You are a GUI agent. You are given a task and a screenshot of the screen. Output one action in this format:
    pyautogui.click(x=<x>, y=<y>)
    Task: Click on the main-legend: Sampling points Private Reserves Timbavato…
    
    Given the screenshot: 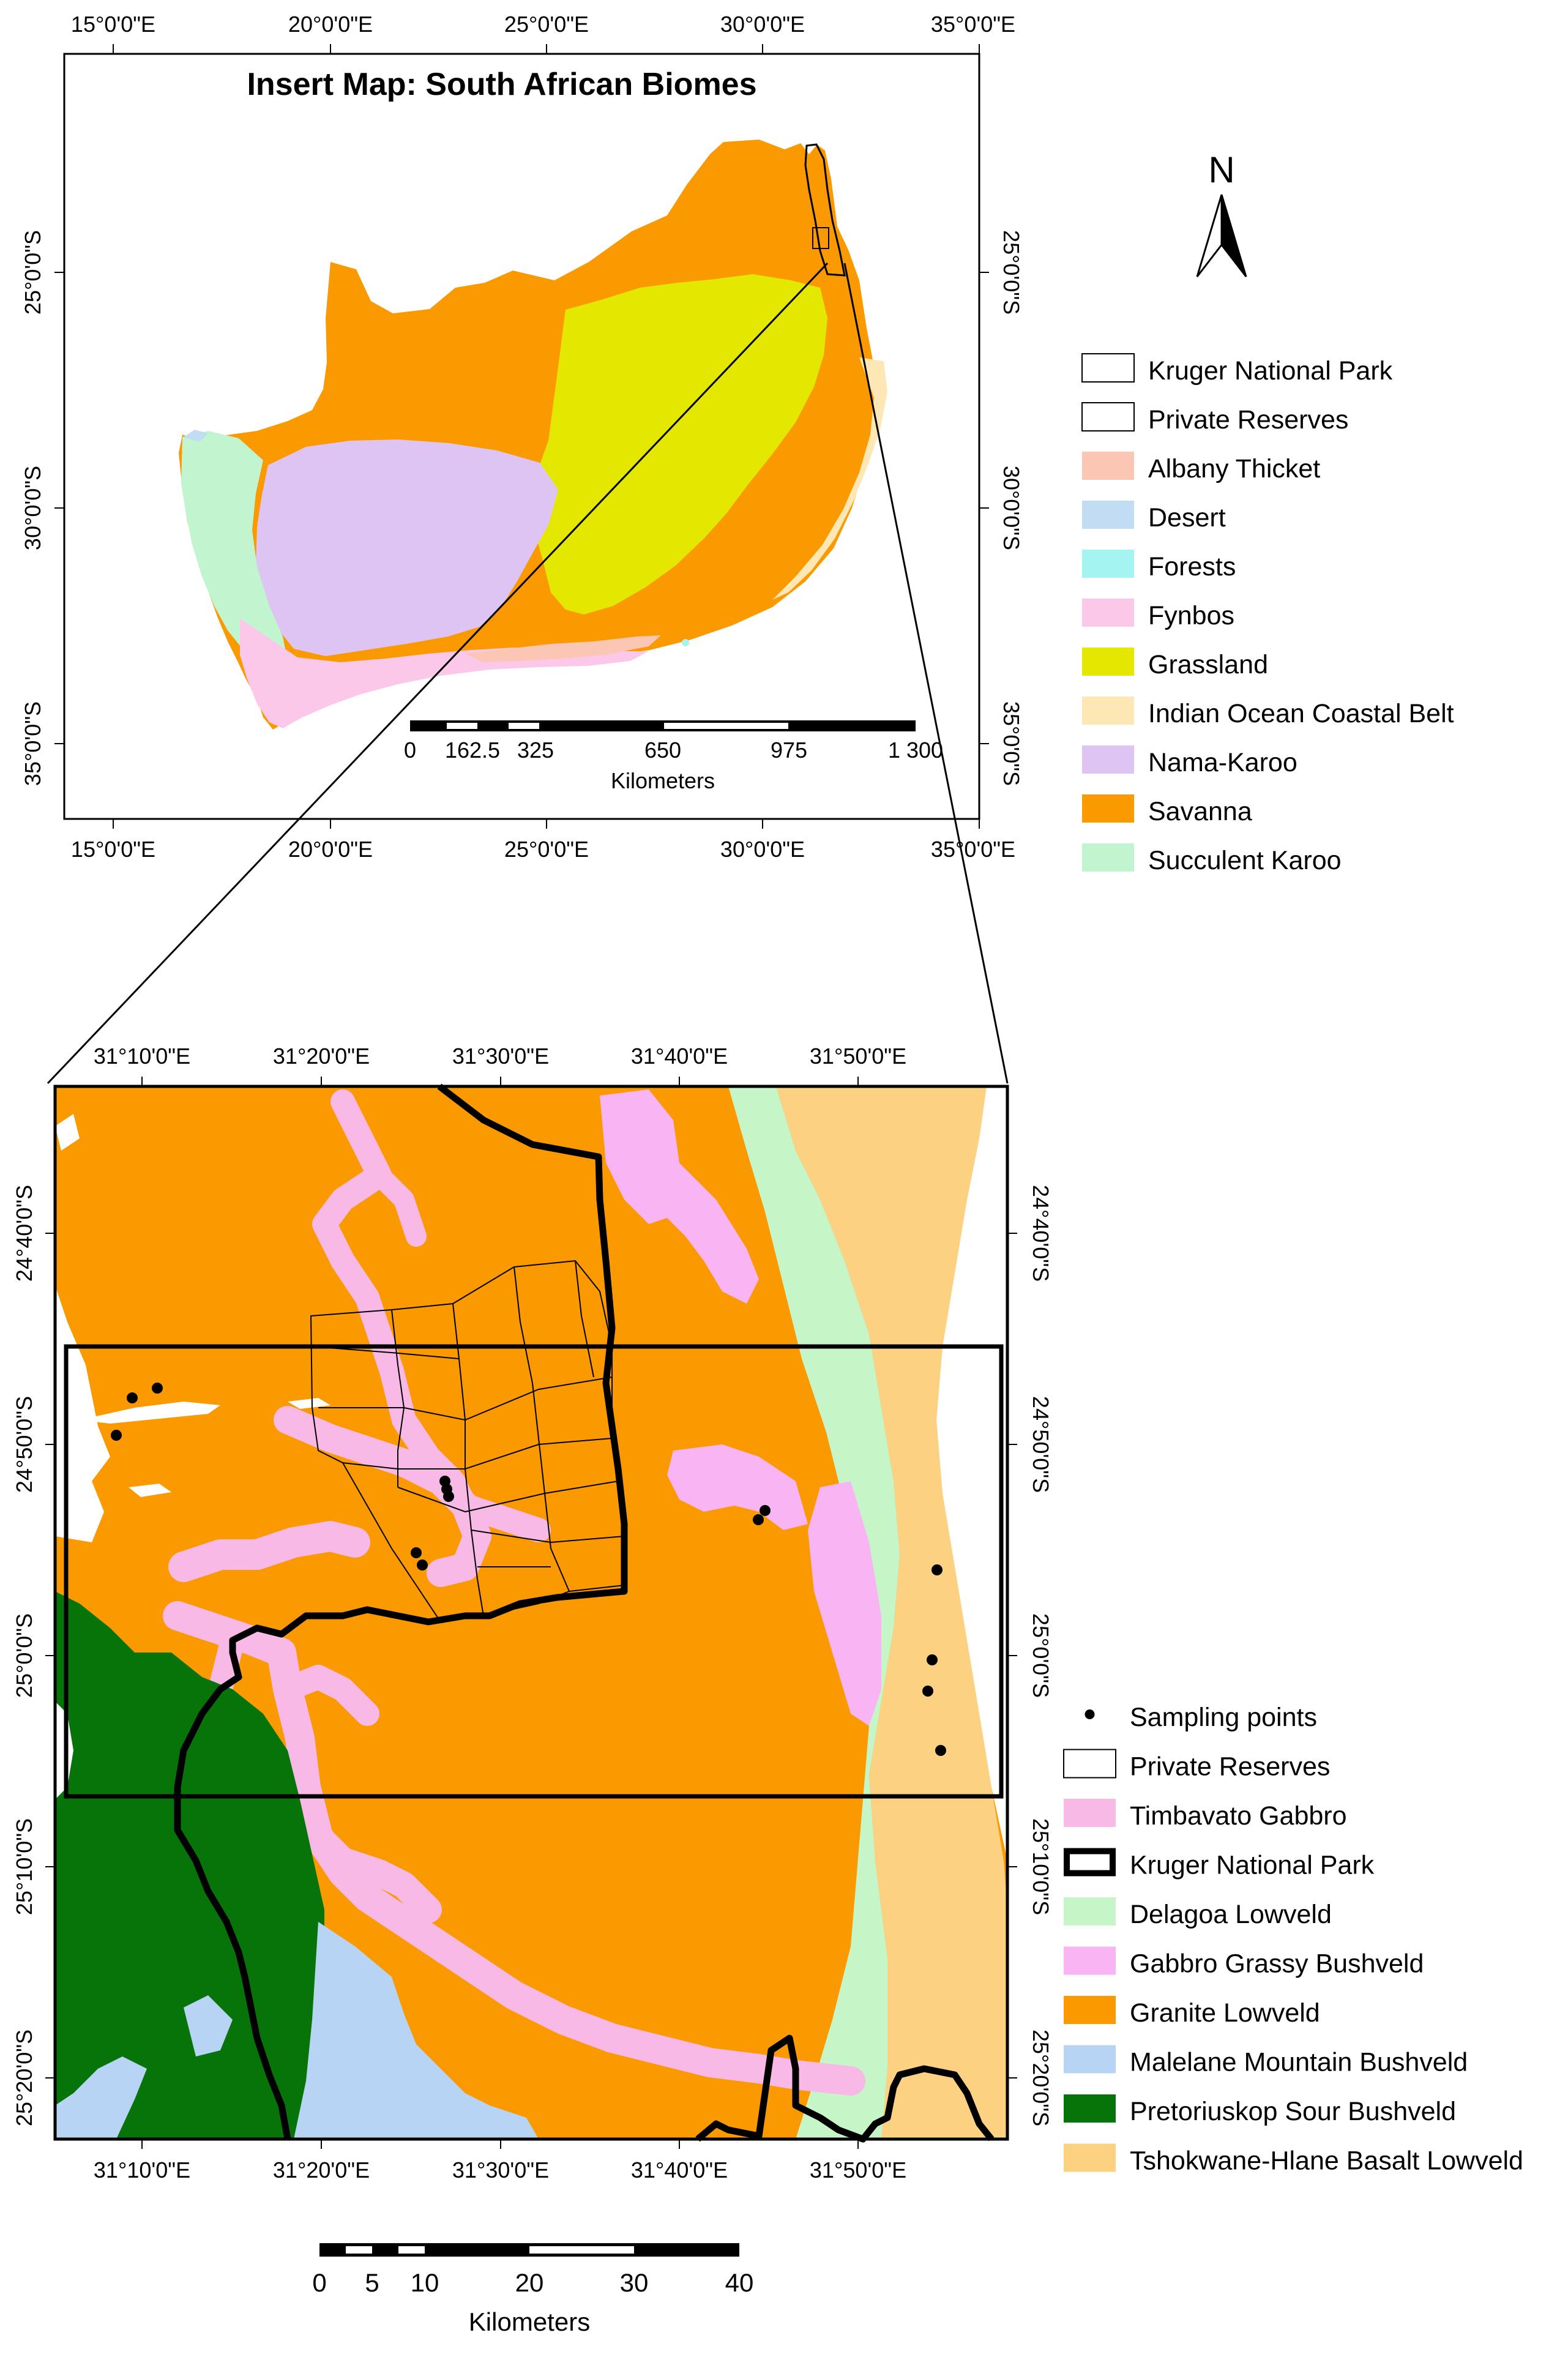 What is the action you would take?
    pyautogui.click(x=1293, y=1939)
    